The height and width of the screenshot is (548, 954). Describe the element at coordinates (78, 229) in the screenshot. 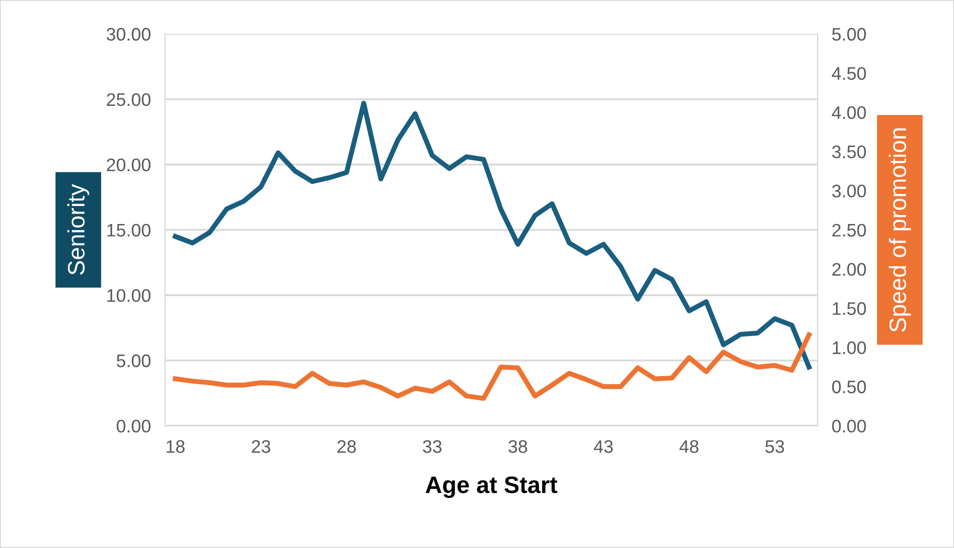

I see `y-axis-title: Seniority` at that location.